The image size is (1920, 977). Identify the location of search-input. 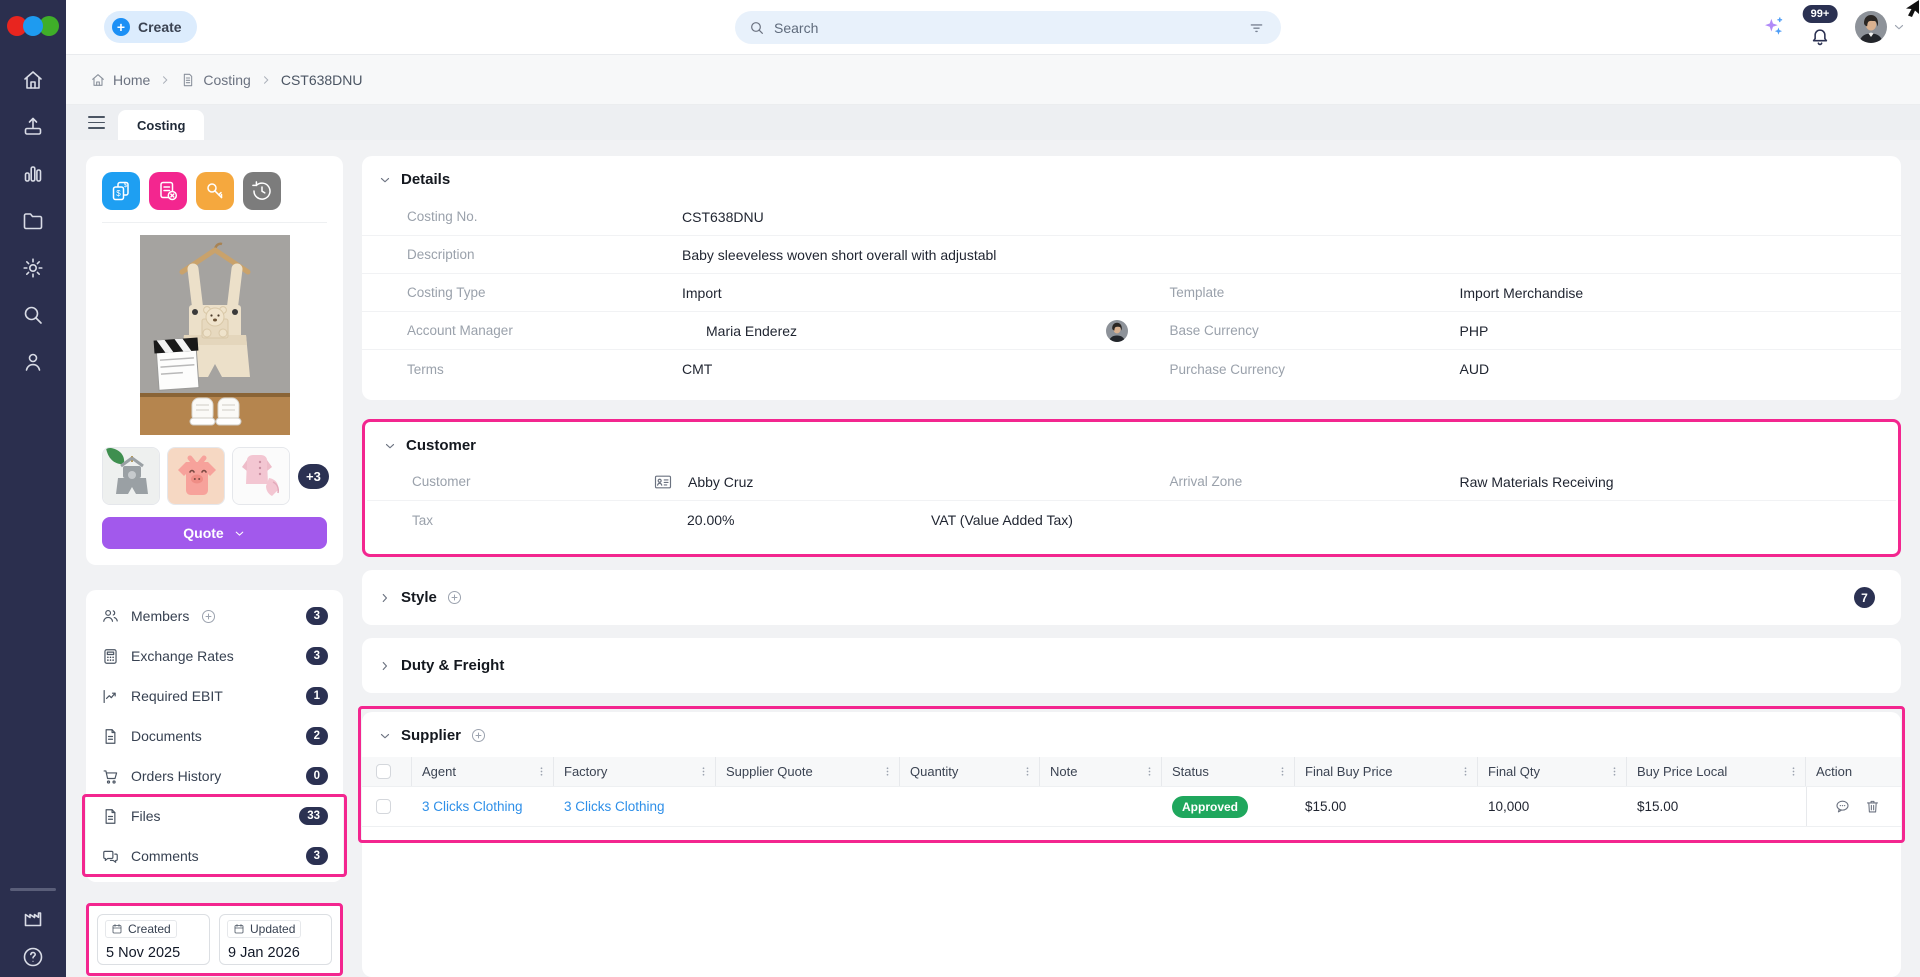
(1005, 27).